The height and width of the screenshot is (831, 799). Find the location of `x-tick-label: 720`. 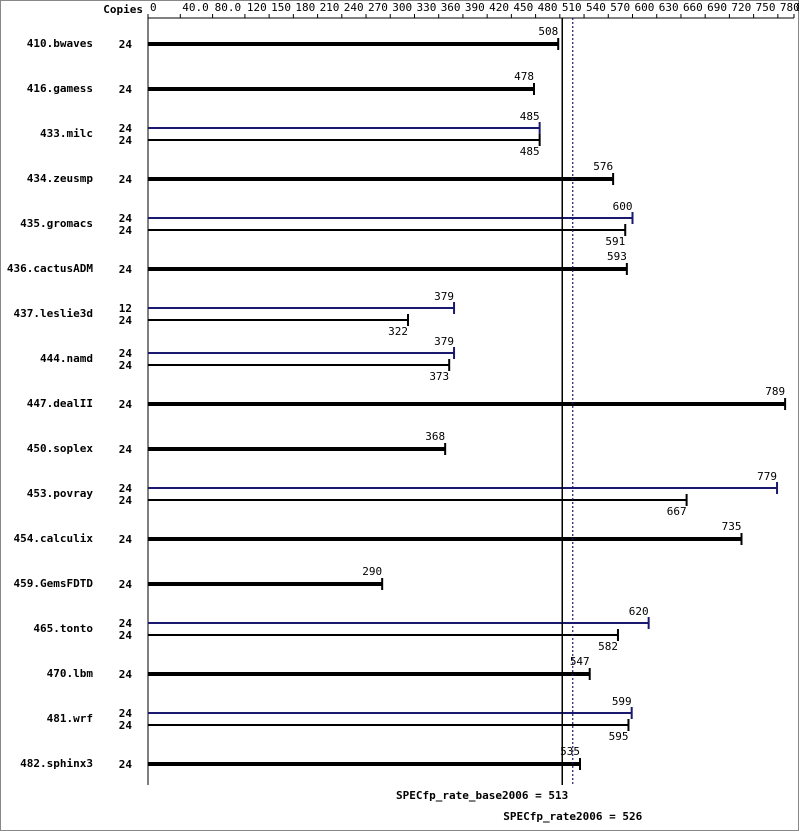

x-tick-label: 720 is located at coordinates (741, 7).